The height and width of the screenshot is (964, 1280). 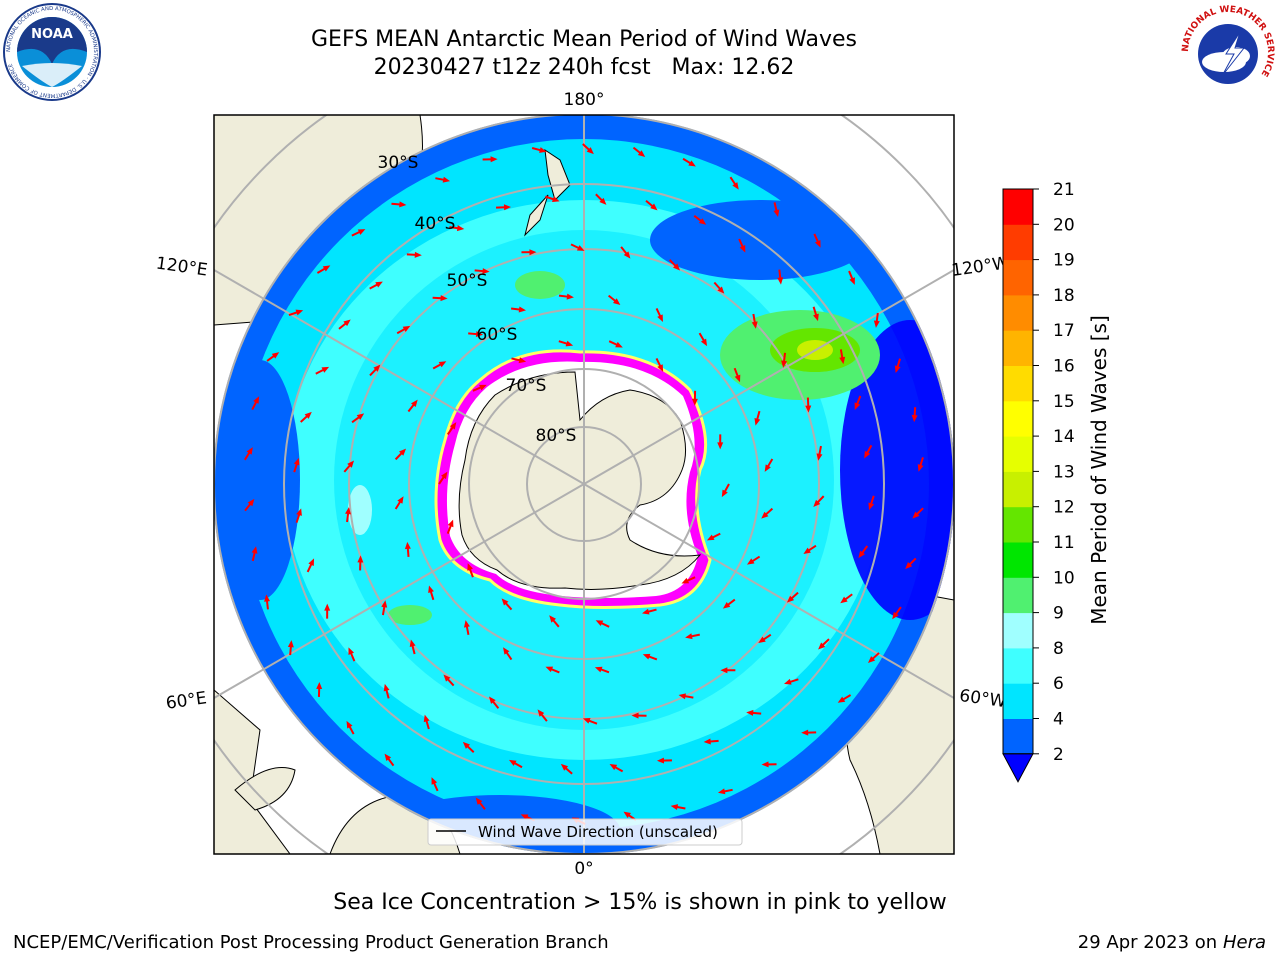 I want to click on madagascar-land, so click(x=265, y=789).